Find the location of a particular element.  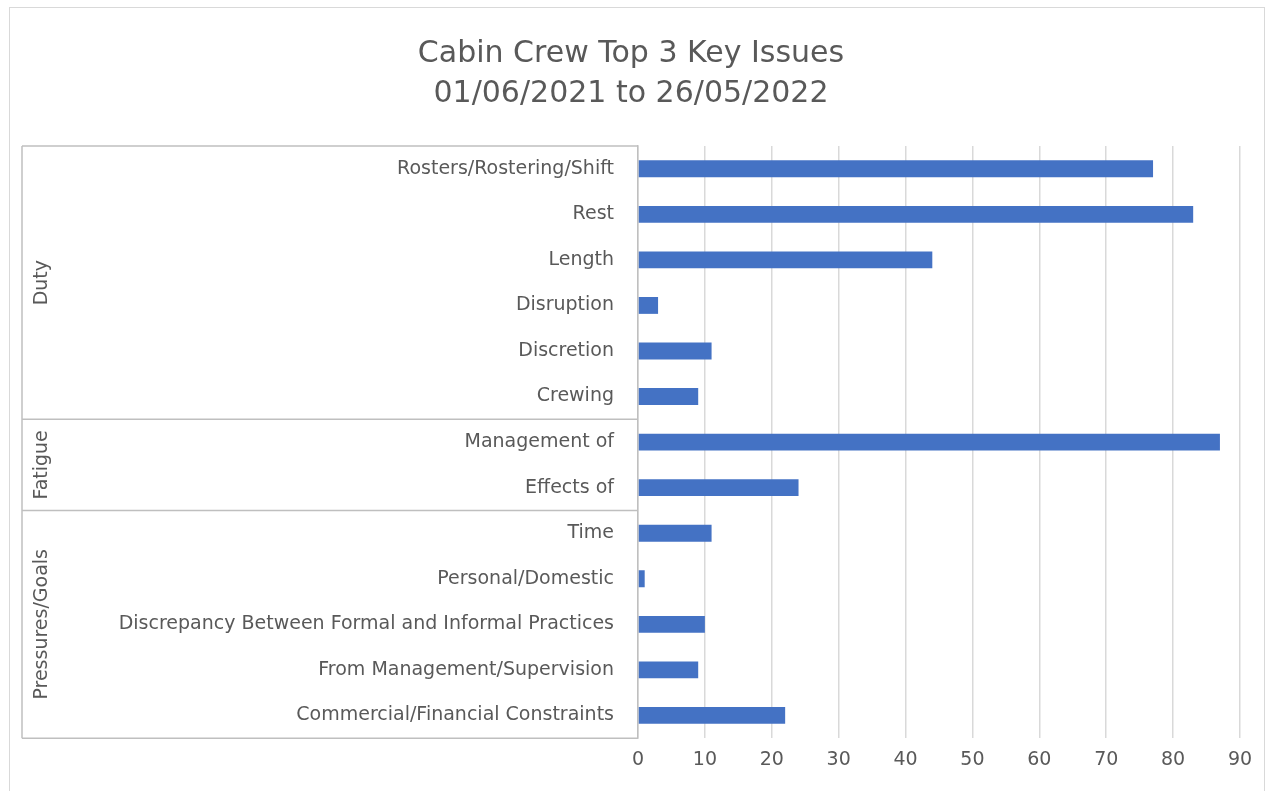

x-tick-label: 0 is located at coordinates (638, 757).